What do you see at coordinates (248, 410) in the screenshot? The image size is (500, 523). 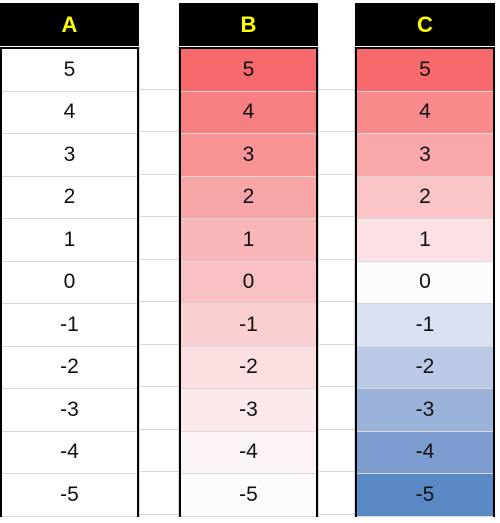 I see `cell-B-9: -3` at bounding box center [248, 410].